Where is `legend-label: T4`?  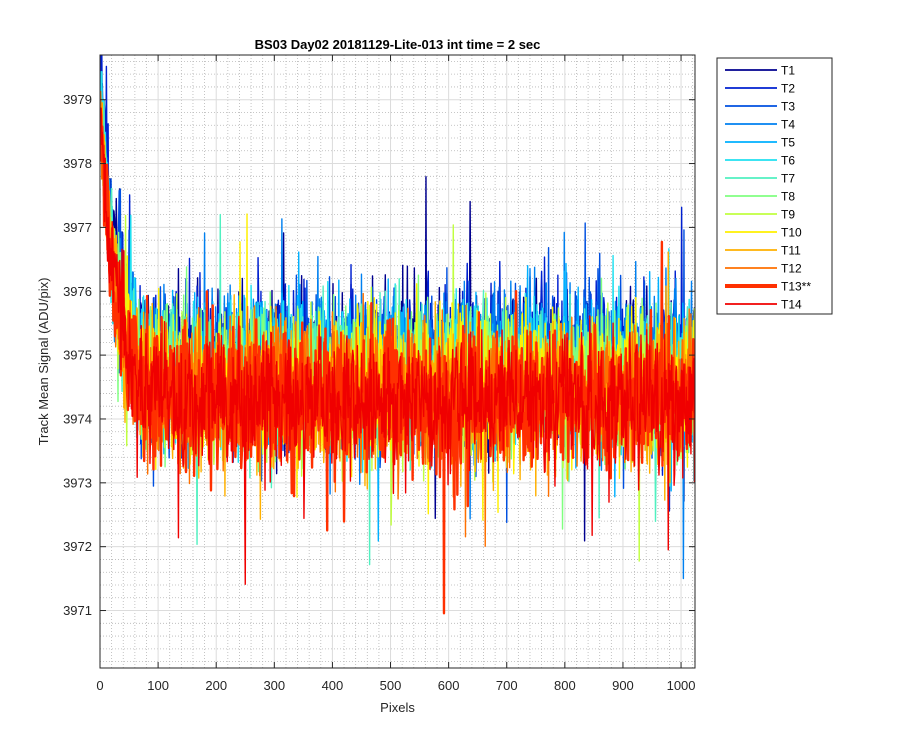 legend-label: T4 is located at coordinates (788, 125).